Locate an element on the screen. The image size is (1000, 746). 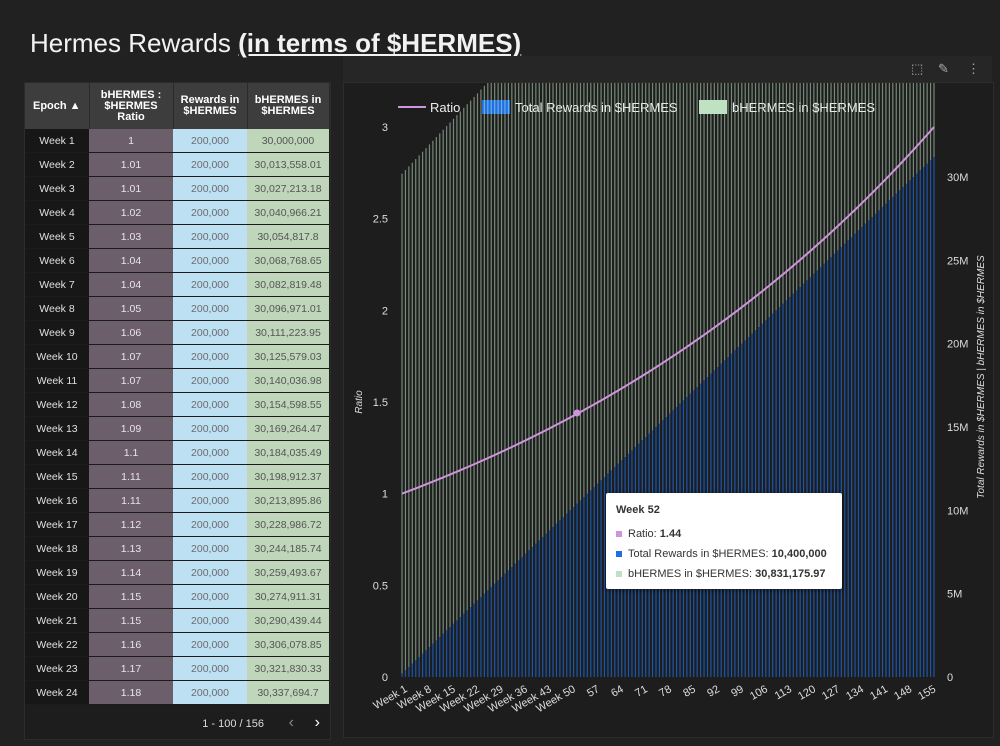
next-page-button: › is located at coordinates (317, 722).